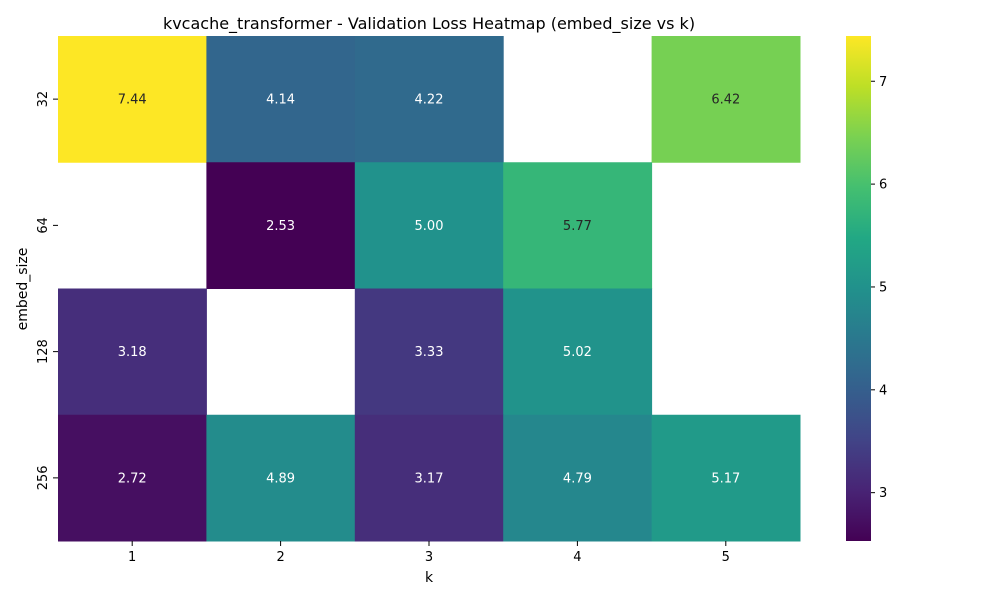 Image resolution: width=1000 pixels, height=600 pixels. Describe the element at coordinates (43, 351) in the screenshot. I see `y-tick-label: 128` at that location.